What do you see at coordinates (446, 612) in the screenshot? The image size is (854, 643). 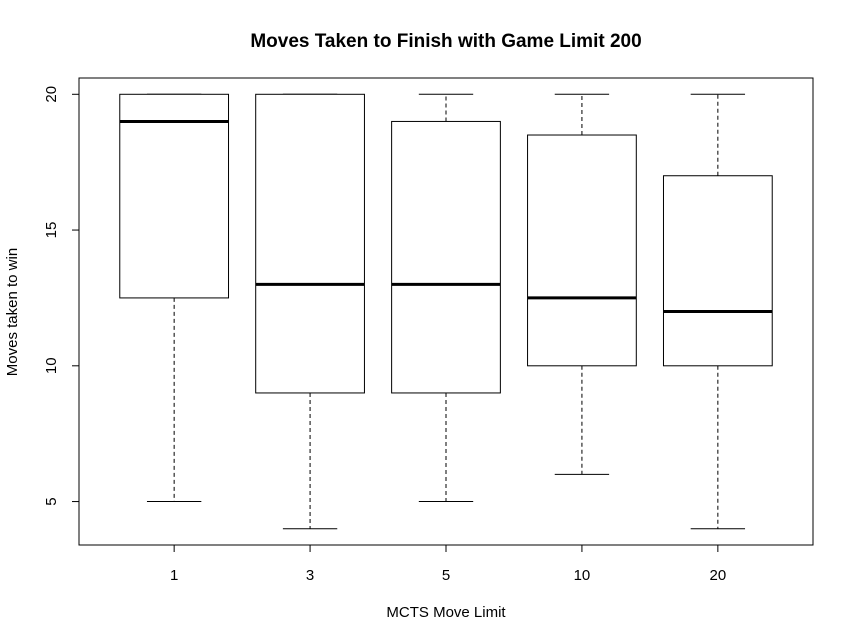 I see `x-axis-label: MCTS Move Limit` at bounding box center [446, 612].